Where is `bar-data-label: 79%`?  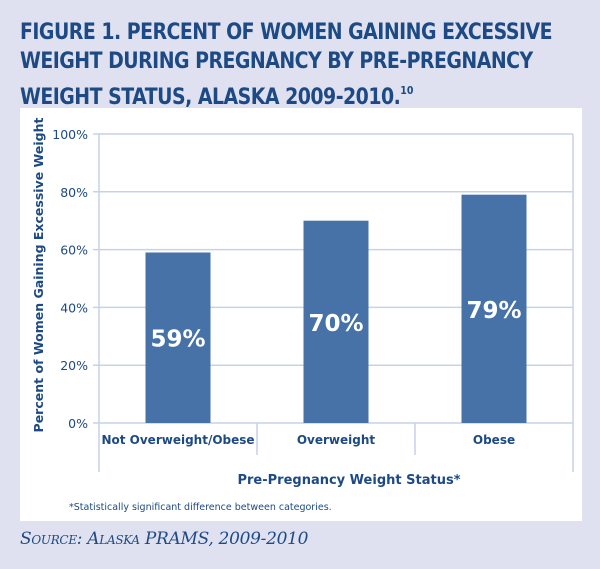
bar-data-label: 79% is located at coordinates (493, 311).